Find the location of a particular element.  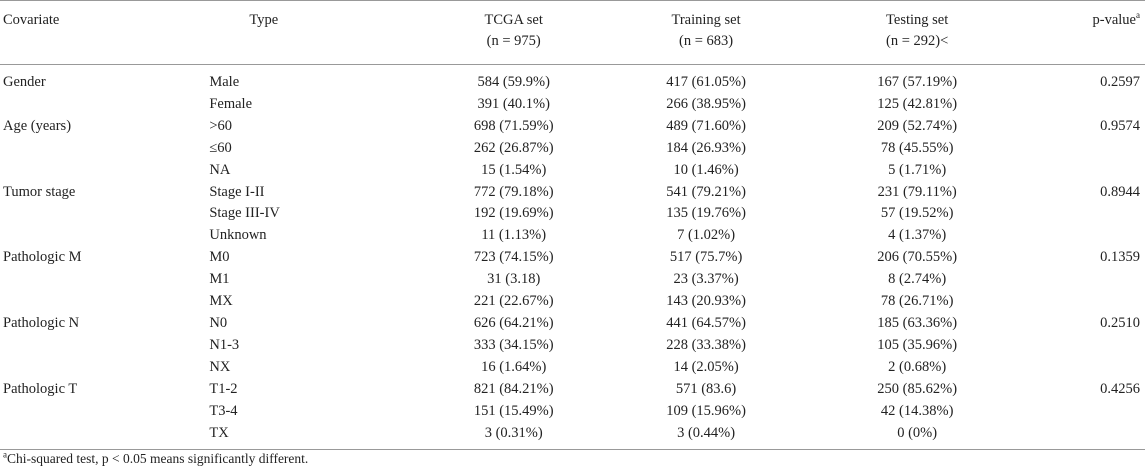

table-row: T3-4 151 (15.49%) 109 (15.96%) 42 (14.38%) is located at coordinates (572, 412).